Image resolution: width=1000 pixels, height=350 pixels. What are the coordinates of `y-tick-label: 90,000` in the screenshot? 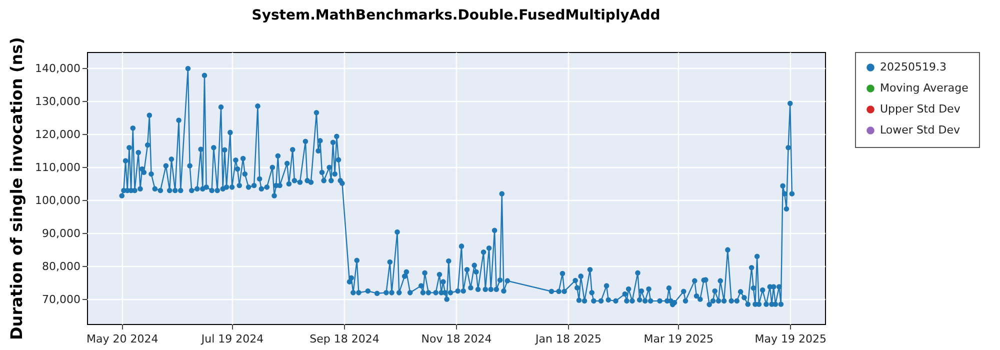 It's located at (61, 233).